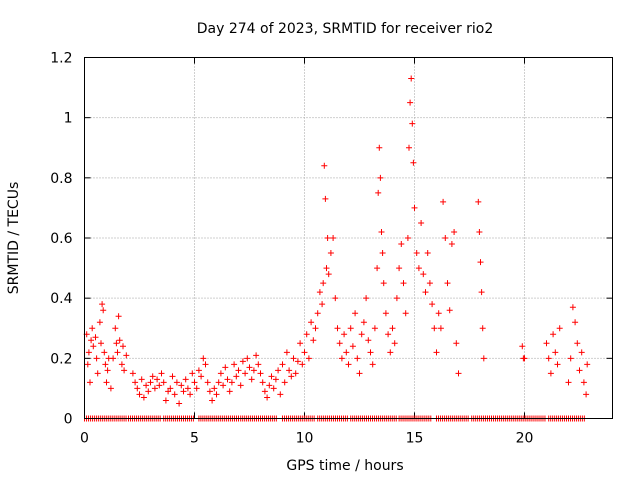 Image resolution: width=640 pixels, height=480 pixels. What do you see at coordinates (84, 439) in the screenshot?
I see `x-tick-label: 0` at bounding box center [84, 439].